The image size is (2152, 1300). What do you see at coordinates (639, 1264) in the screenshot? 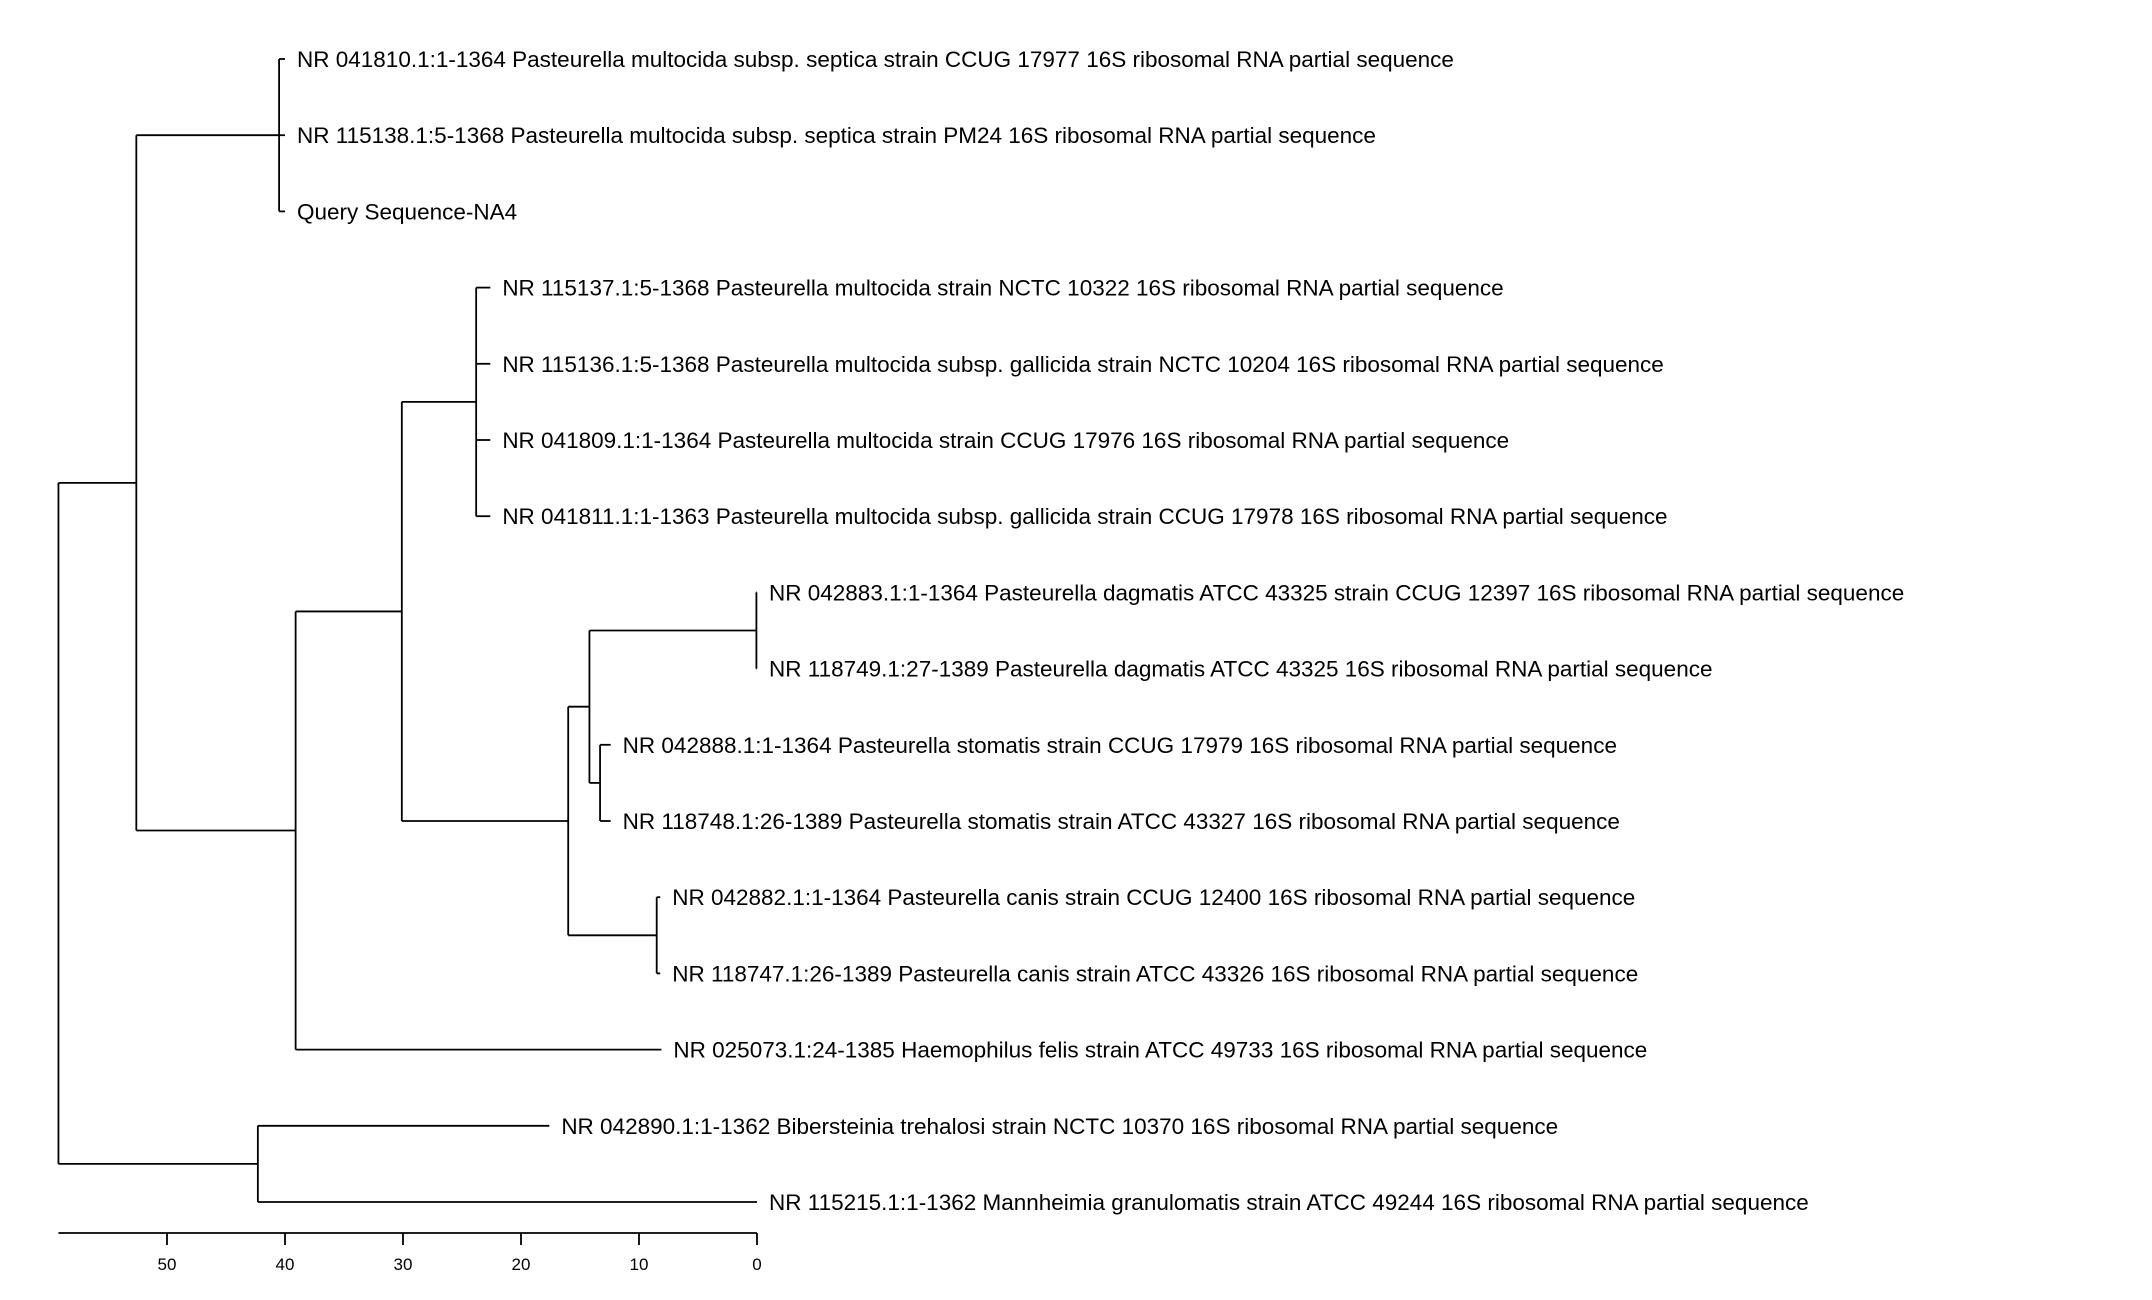
I see `scale-tick-label: 10` at bounding box center [639, 1264].